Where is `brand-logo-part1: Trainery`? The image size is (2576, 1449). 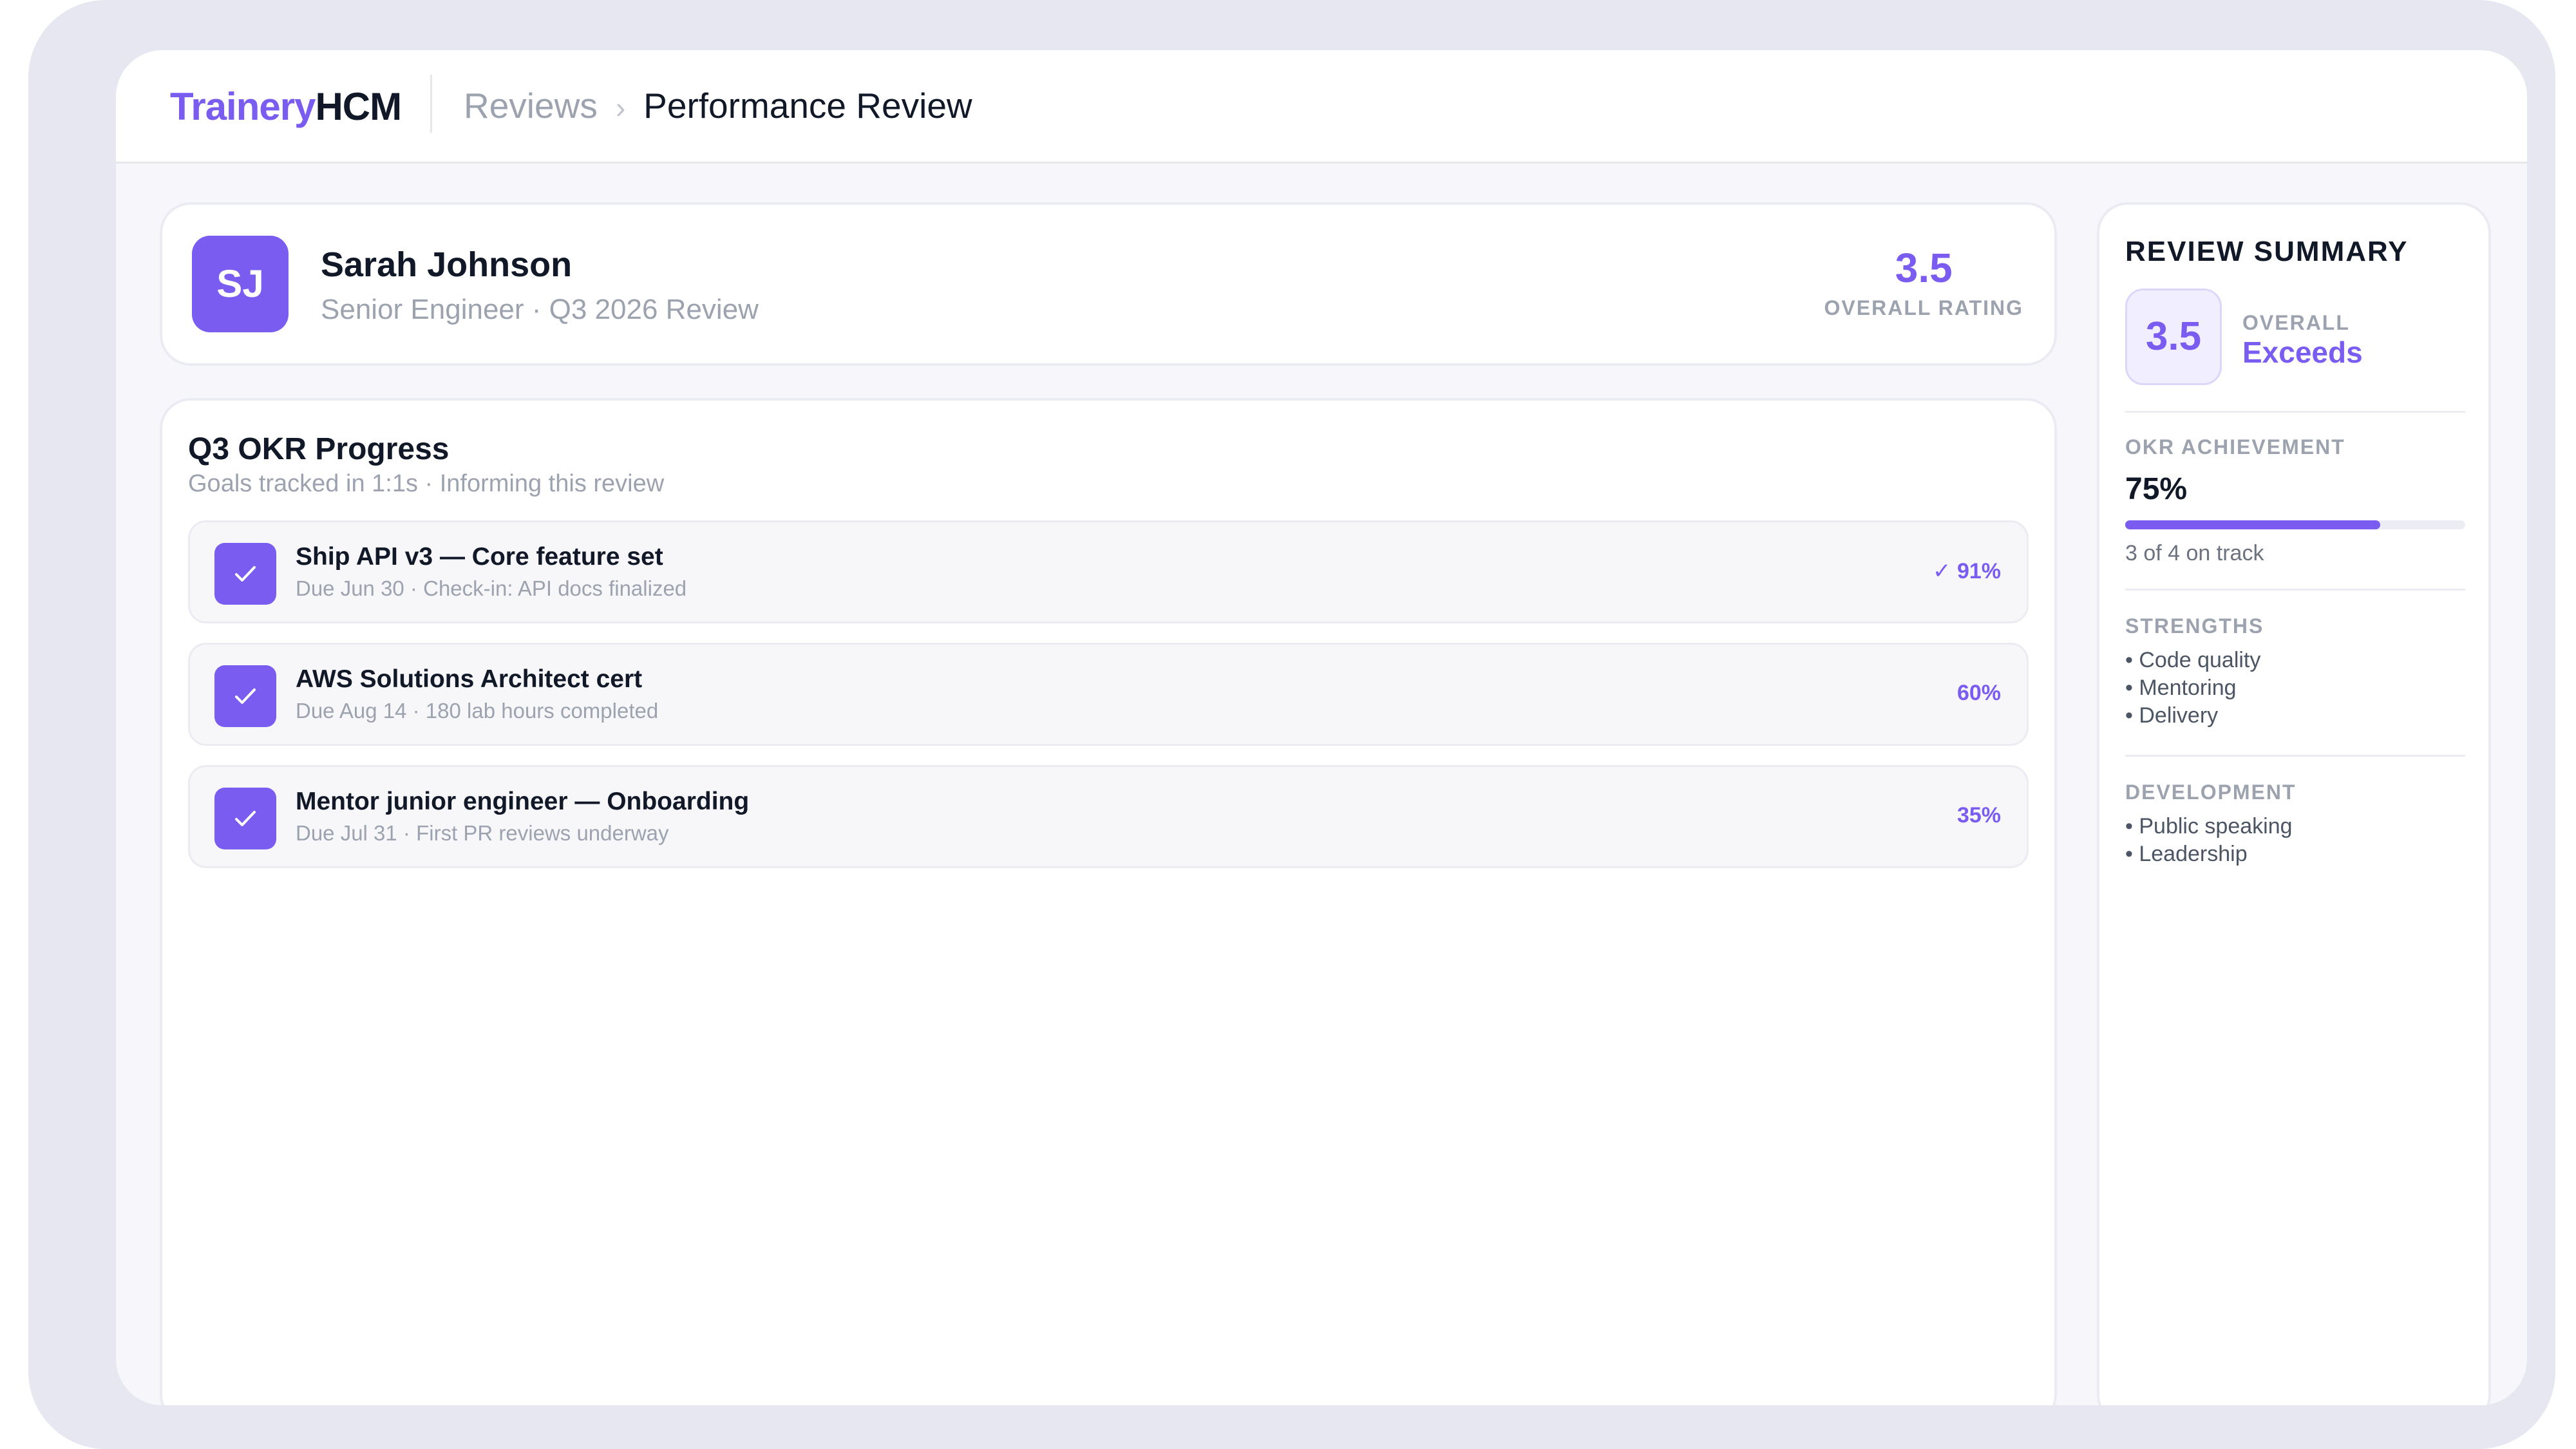
brand-logo-part1: Trainery is located at coordinates (243, 107).